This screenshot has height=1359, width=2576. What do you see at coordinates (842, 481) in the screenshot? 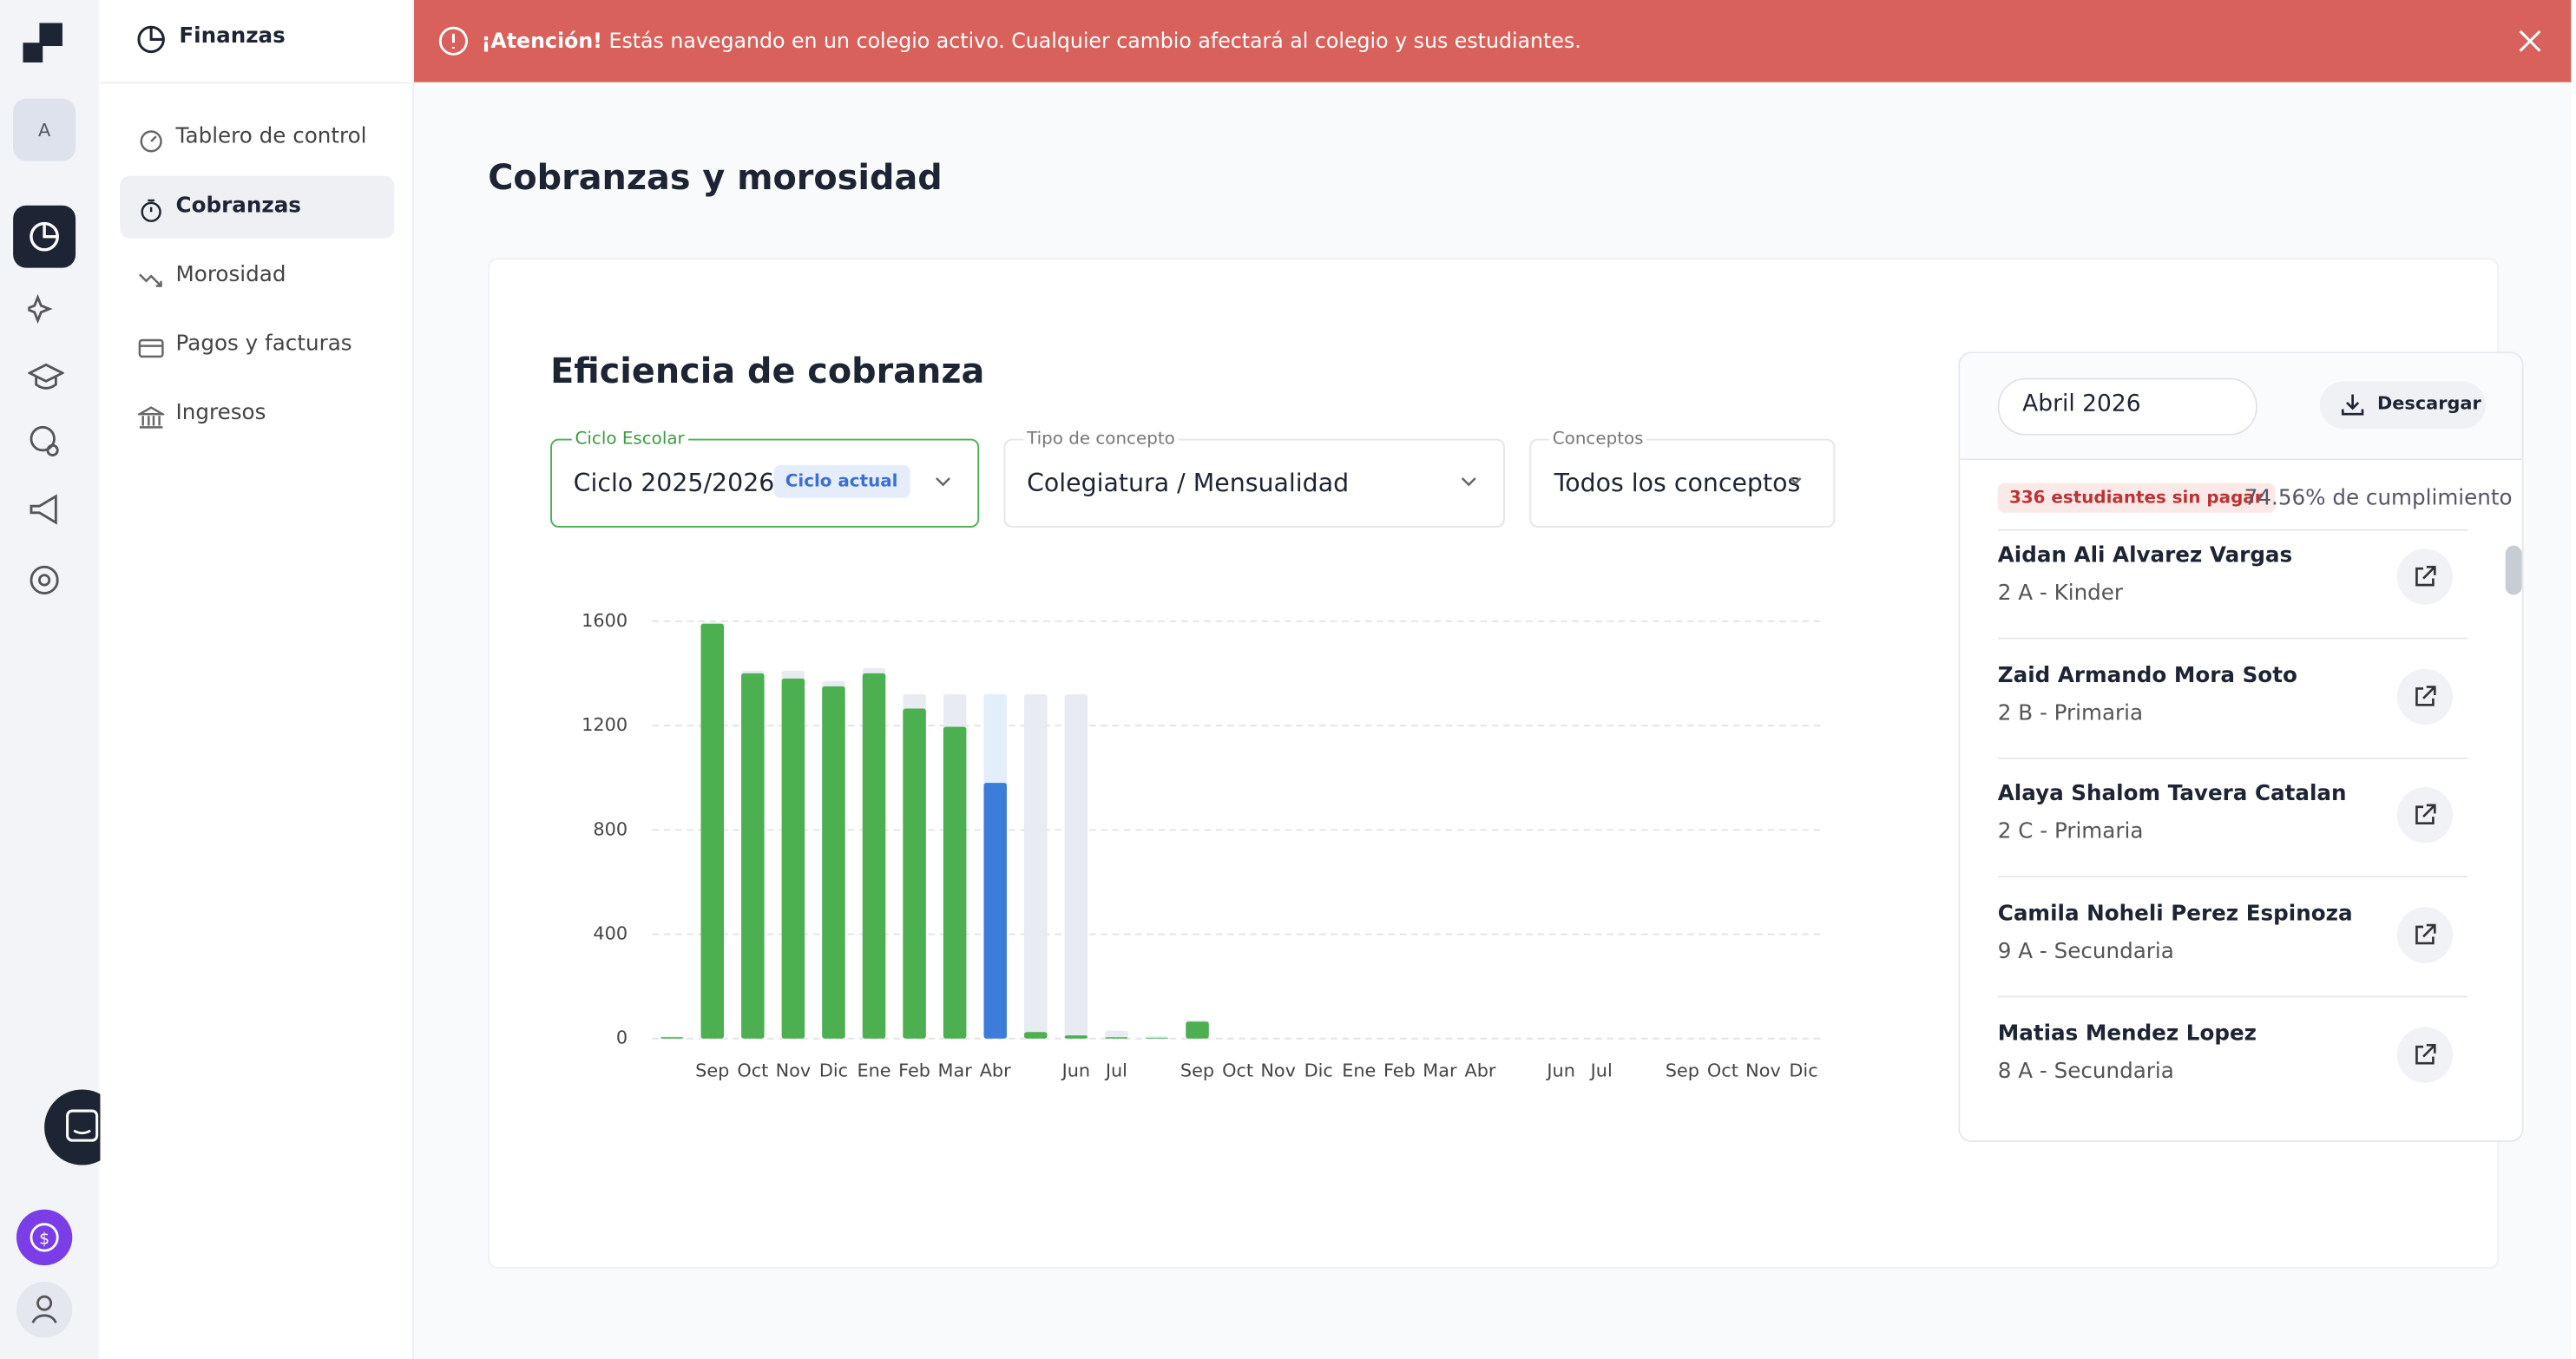
I see `badge: Ciclo actual` at bounding box center [842, 481].